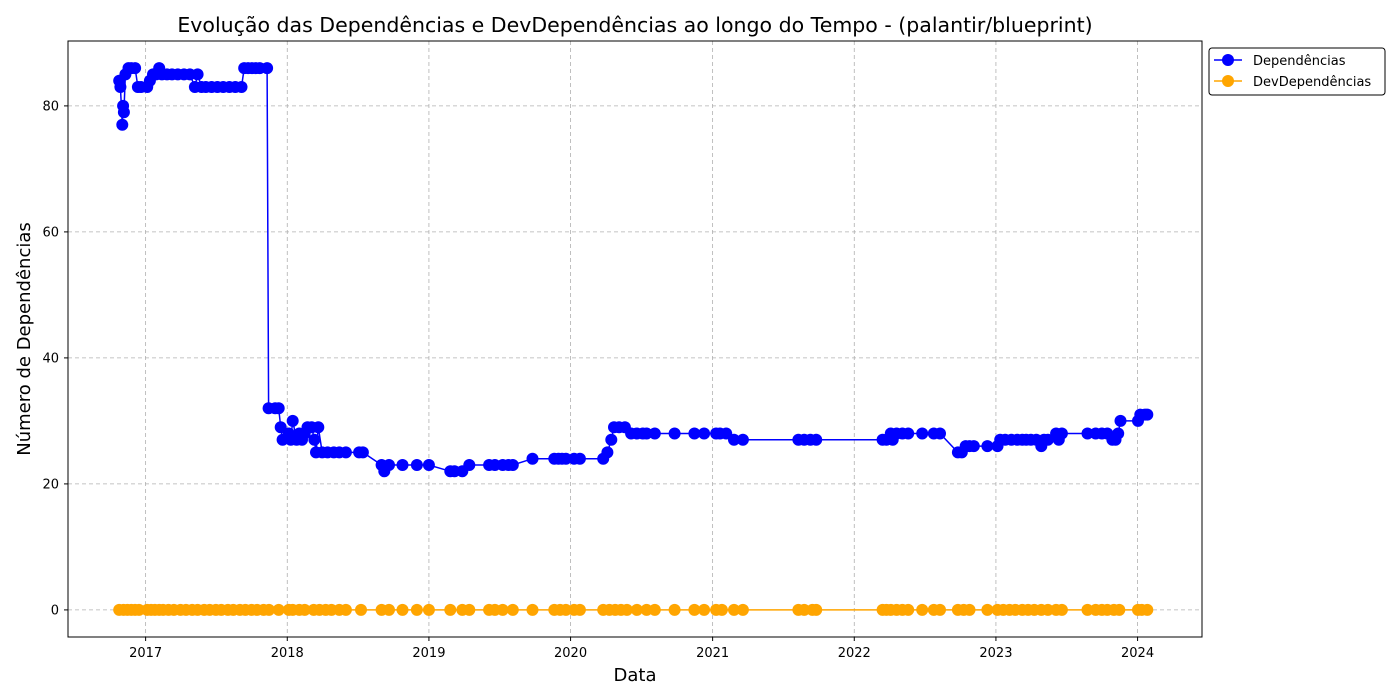 Image resolution: width=1400 pixels, height=700 pixels. I want to click on y-tick-label: 60, so click(50, 232).